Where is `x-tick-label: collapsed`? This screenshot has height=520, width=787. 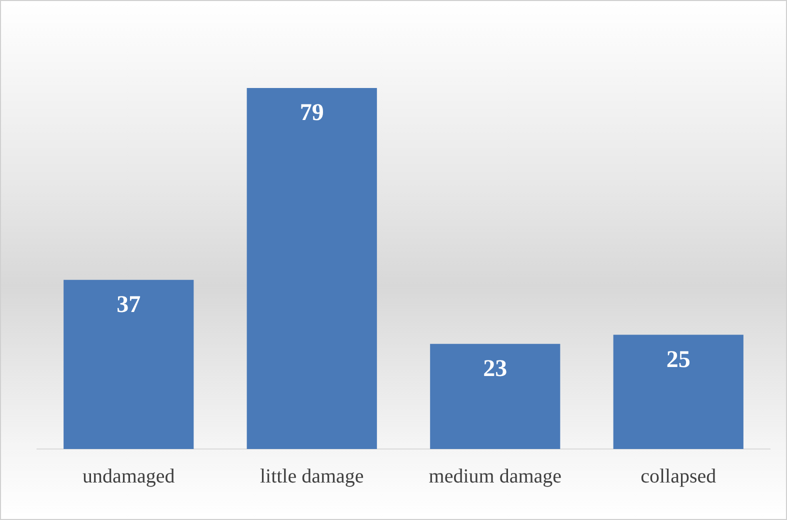
x-tick-label: collapsed is located at coordinates (678, 476).